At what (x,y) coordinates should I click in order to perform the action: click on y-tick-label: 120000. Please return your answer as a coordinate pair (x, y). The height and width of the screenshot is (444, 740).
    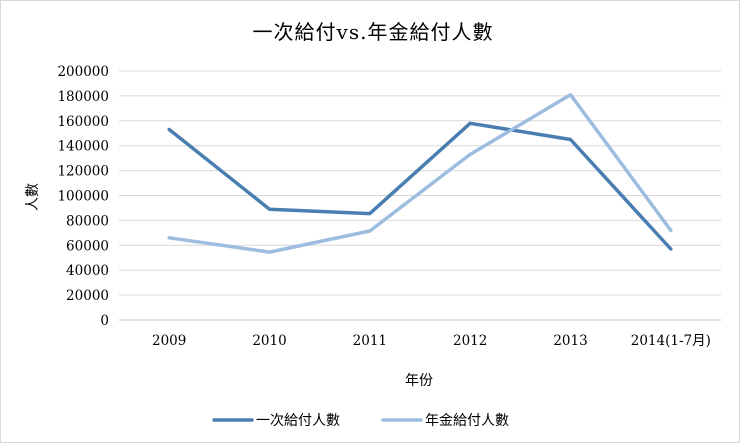
    Looking at the image, I should click on (83, 172).